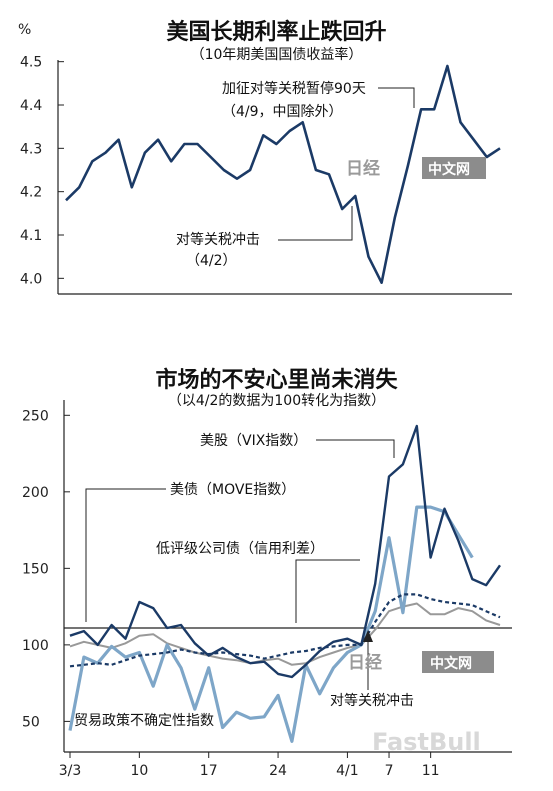 This screenshot has width=553, height=791. I want to click on chart2-shock-arrowhead, so click(368, 636).